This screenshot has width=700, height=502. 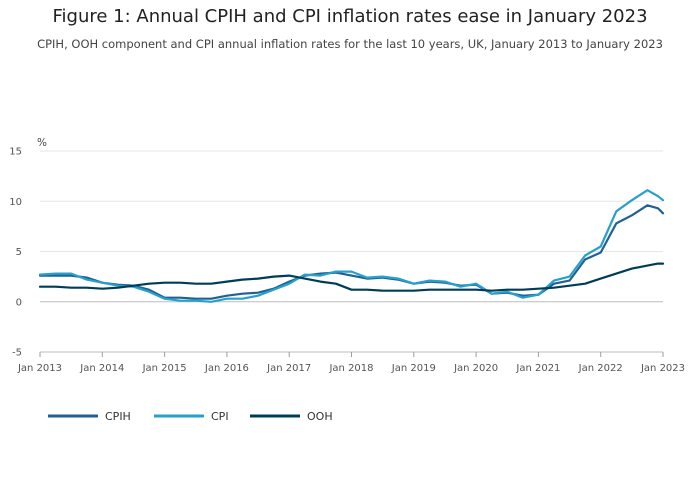 I want to click on y-tick-label: 10, so click(x=15, y=202).